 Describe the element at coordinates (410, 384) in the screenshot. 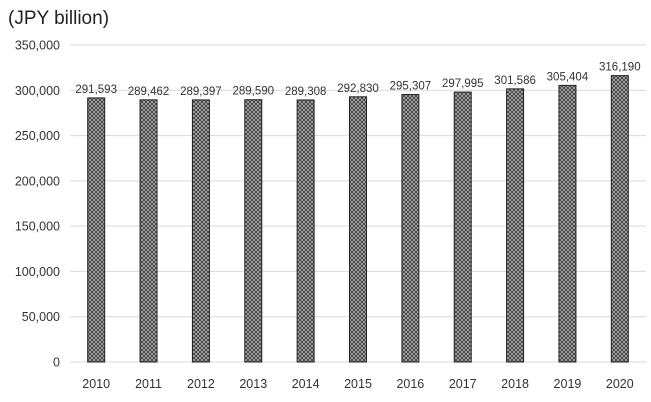

I see `x-tick-label: 2016` at that location.